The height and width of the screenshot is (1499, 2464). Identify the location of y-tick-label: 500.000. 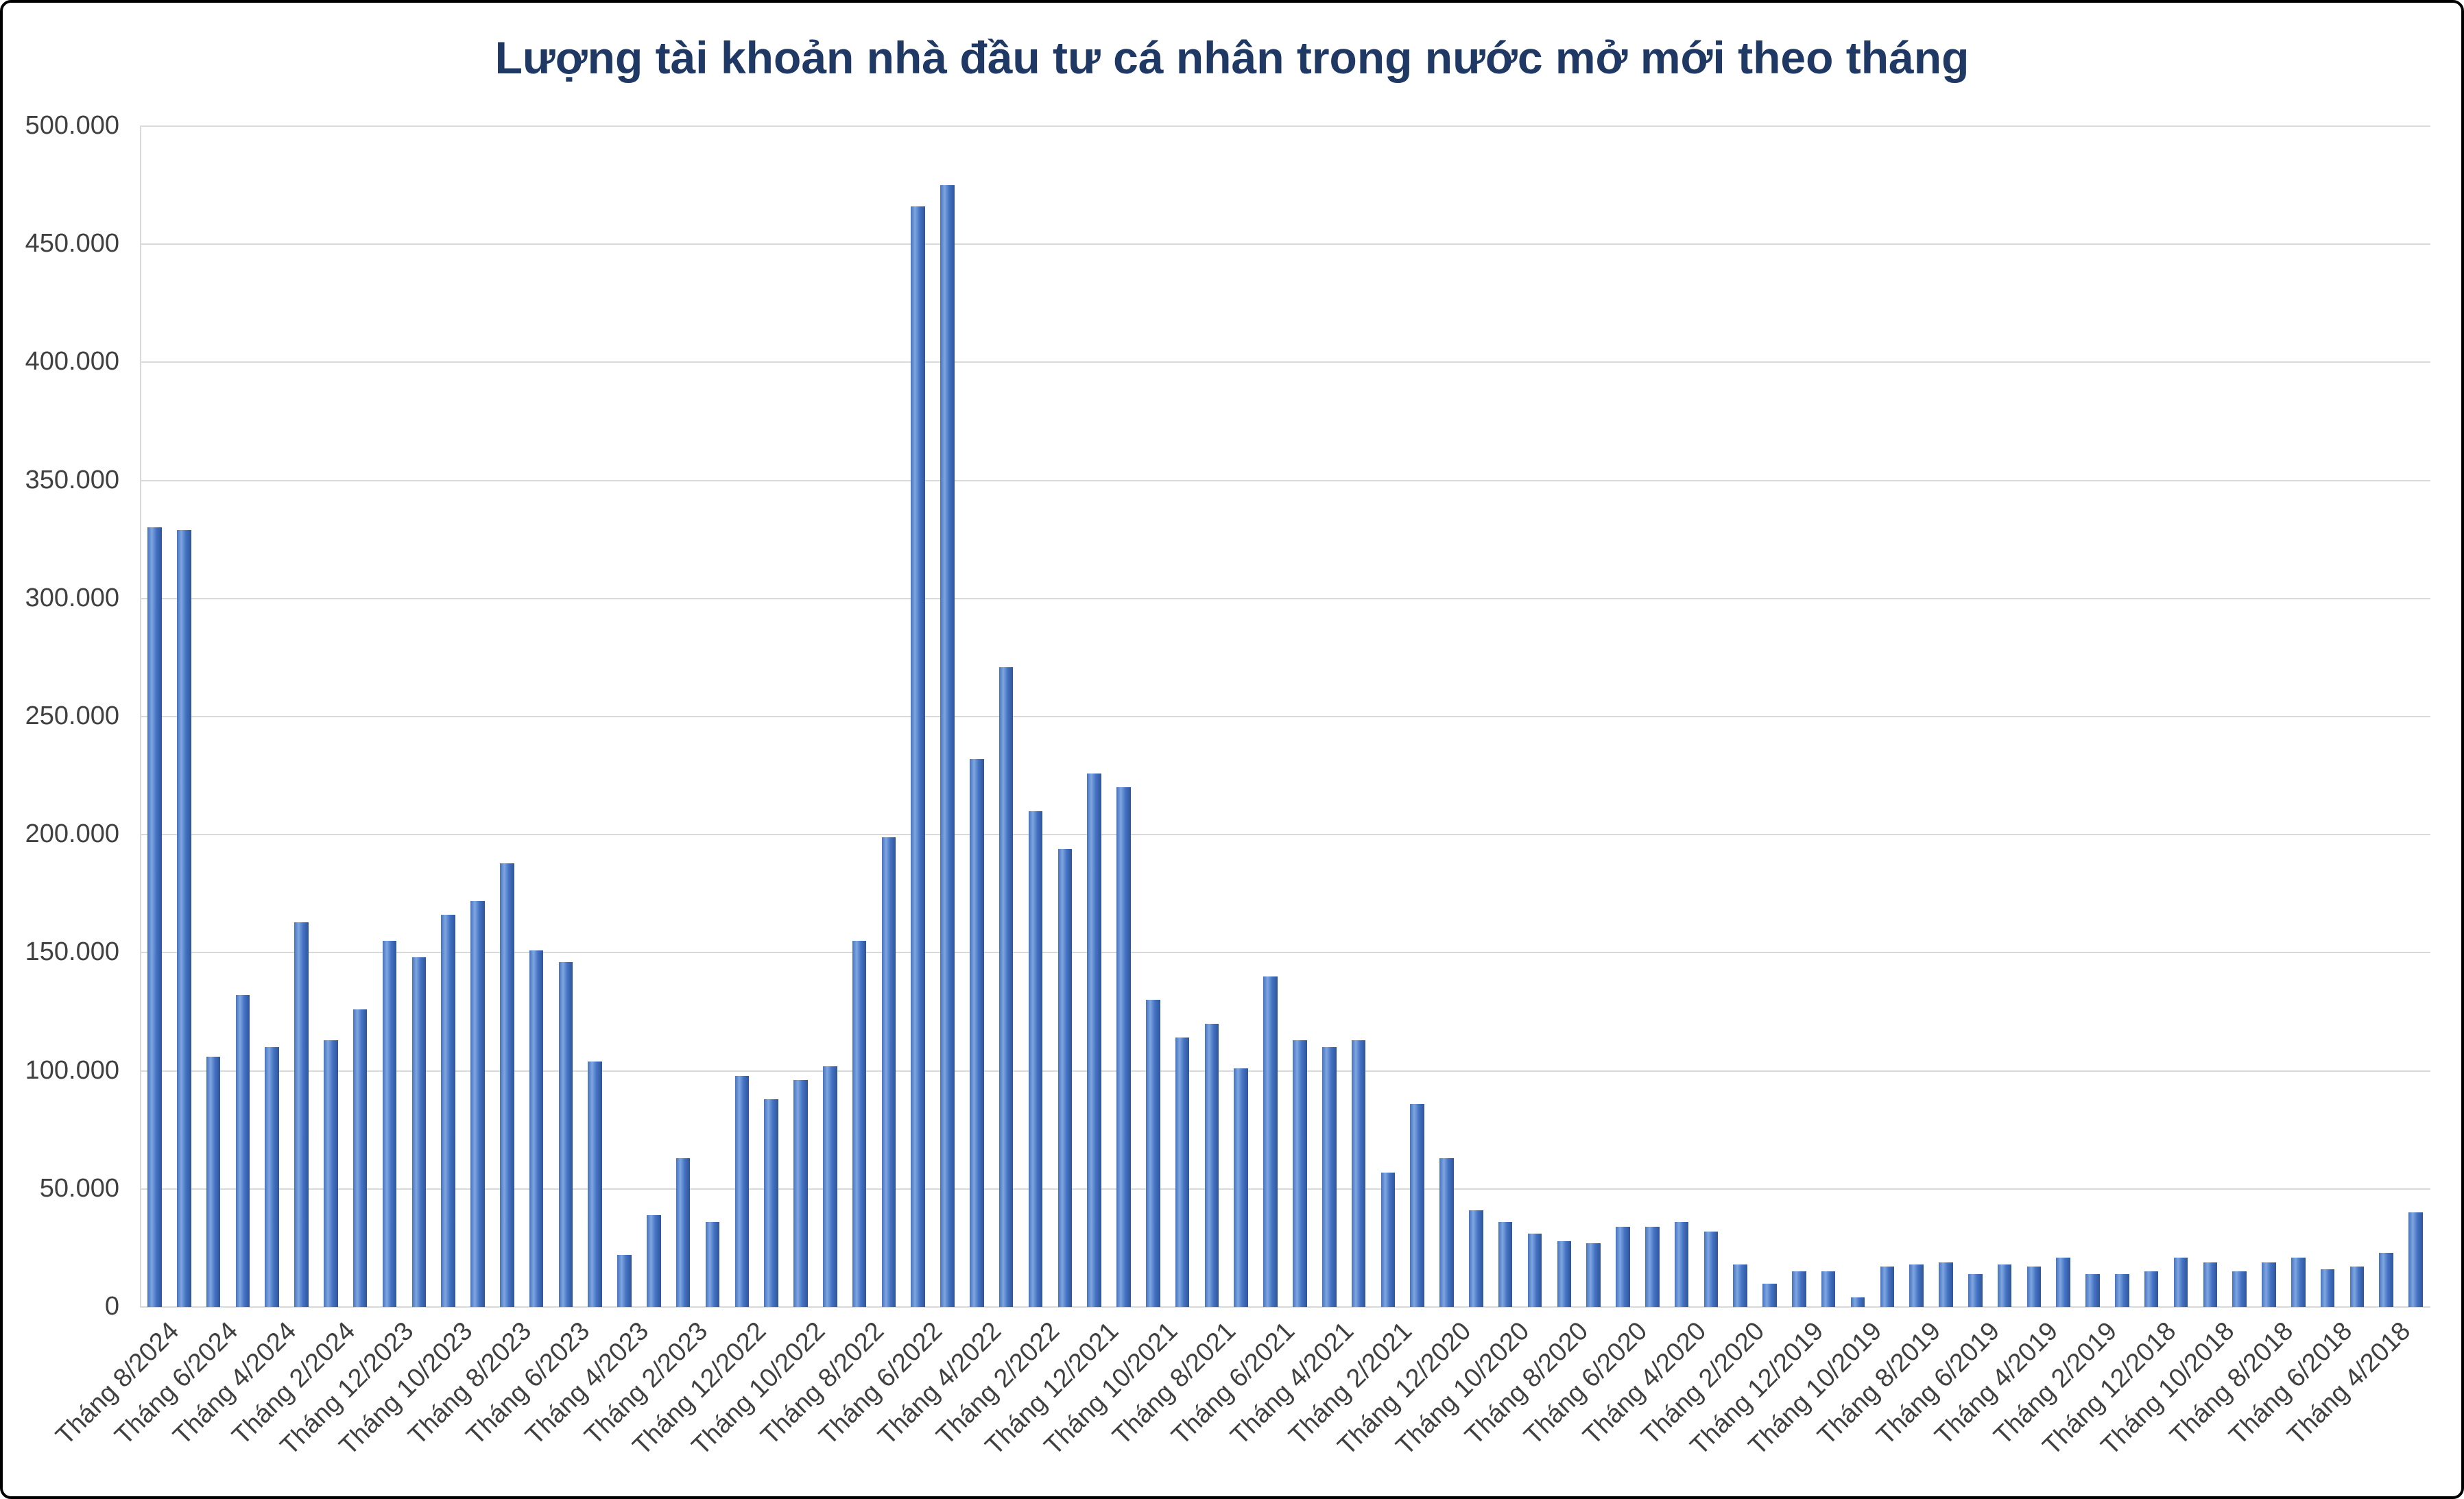
(72, 125).